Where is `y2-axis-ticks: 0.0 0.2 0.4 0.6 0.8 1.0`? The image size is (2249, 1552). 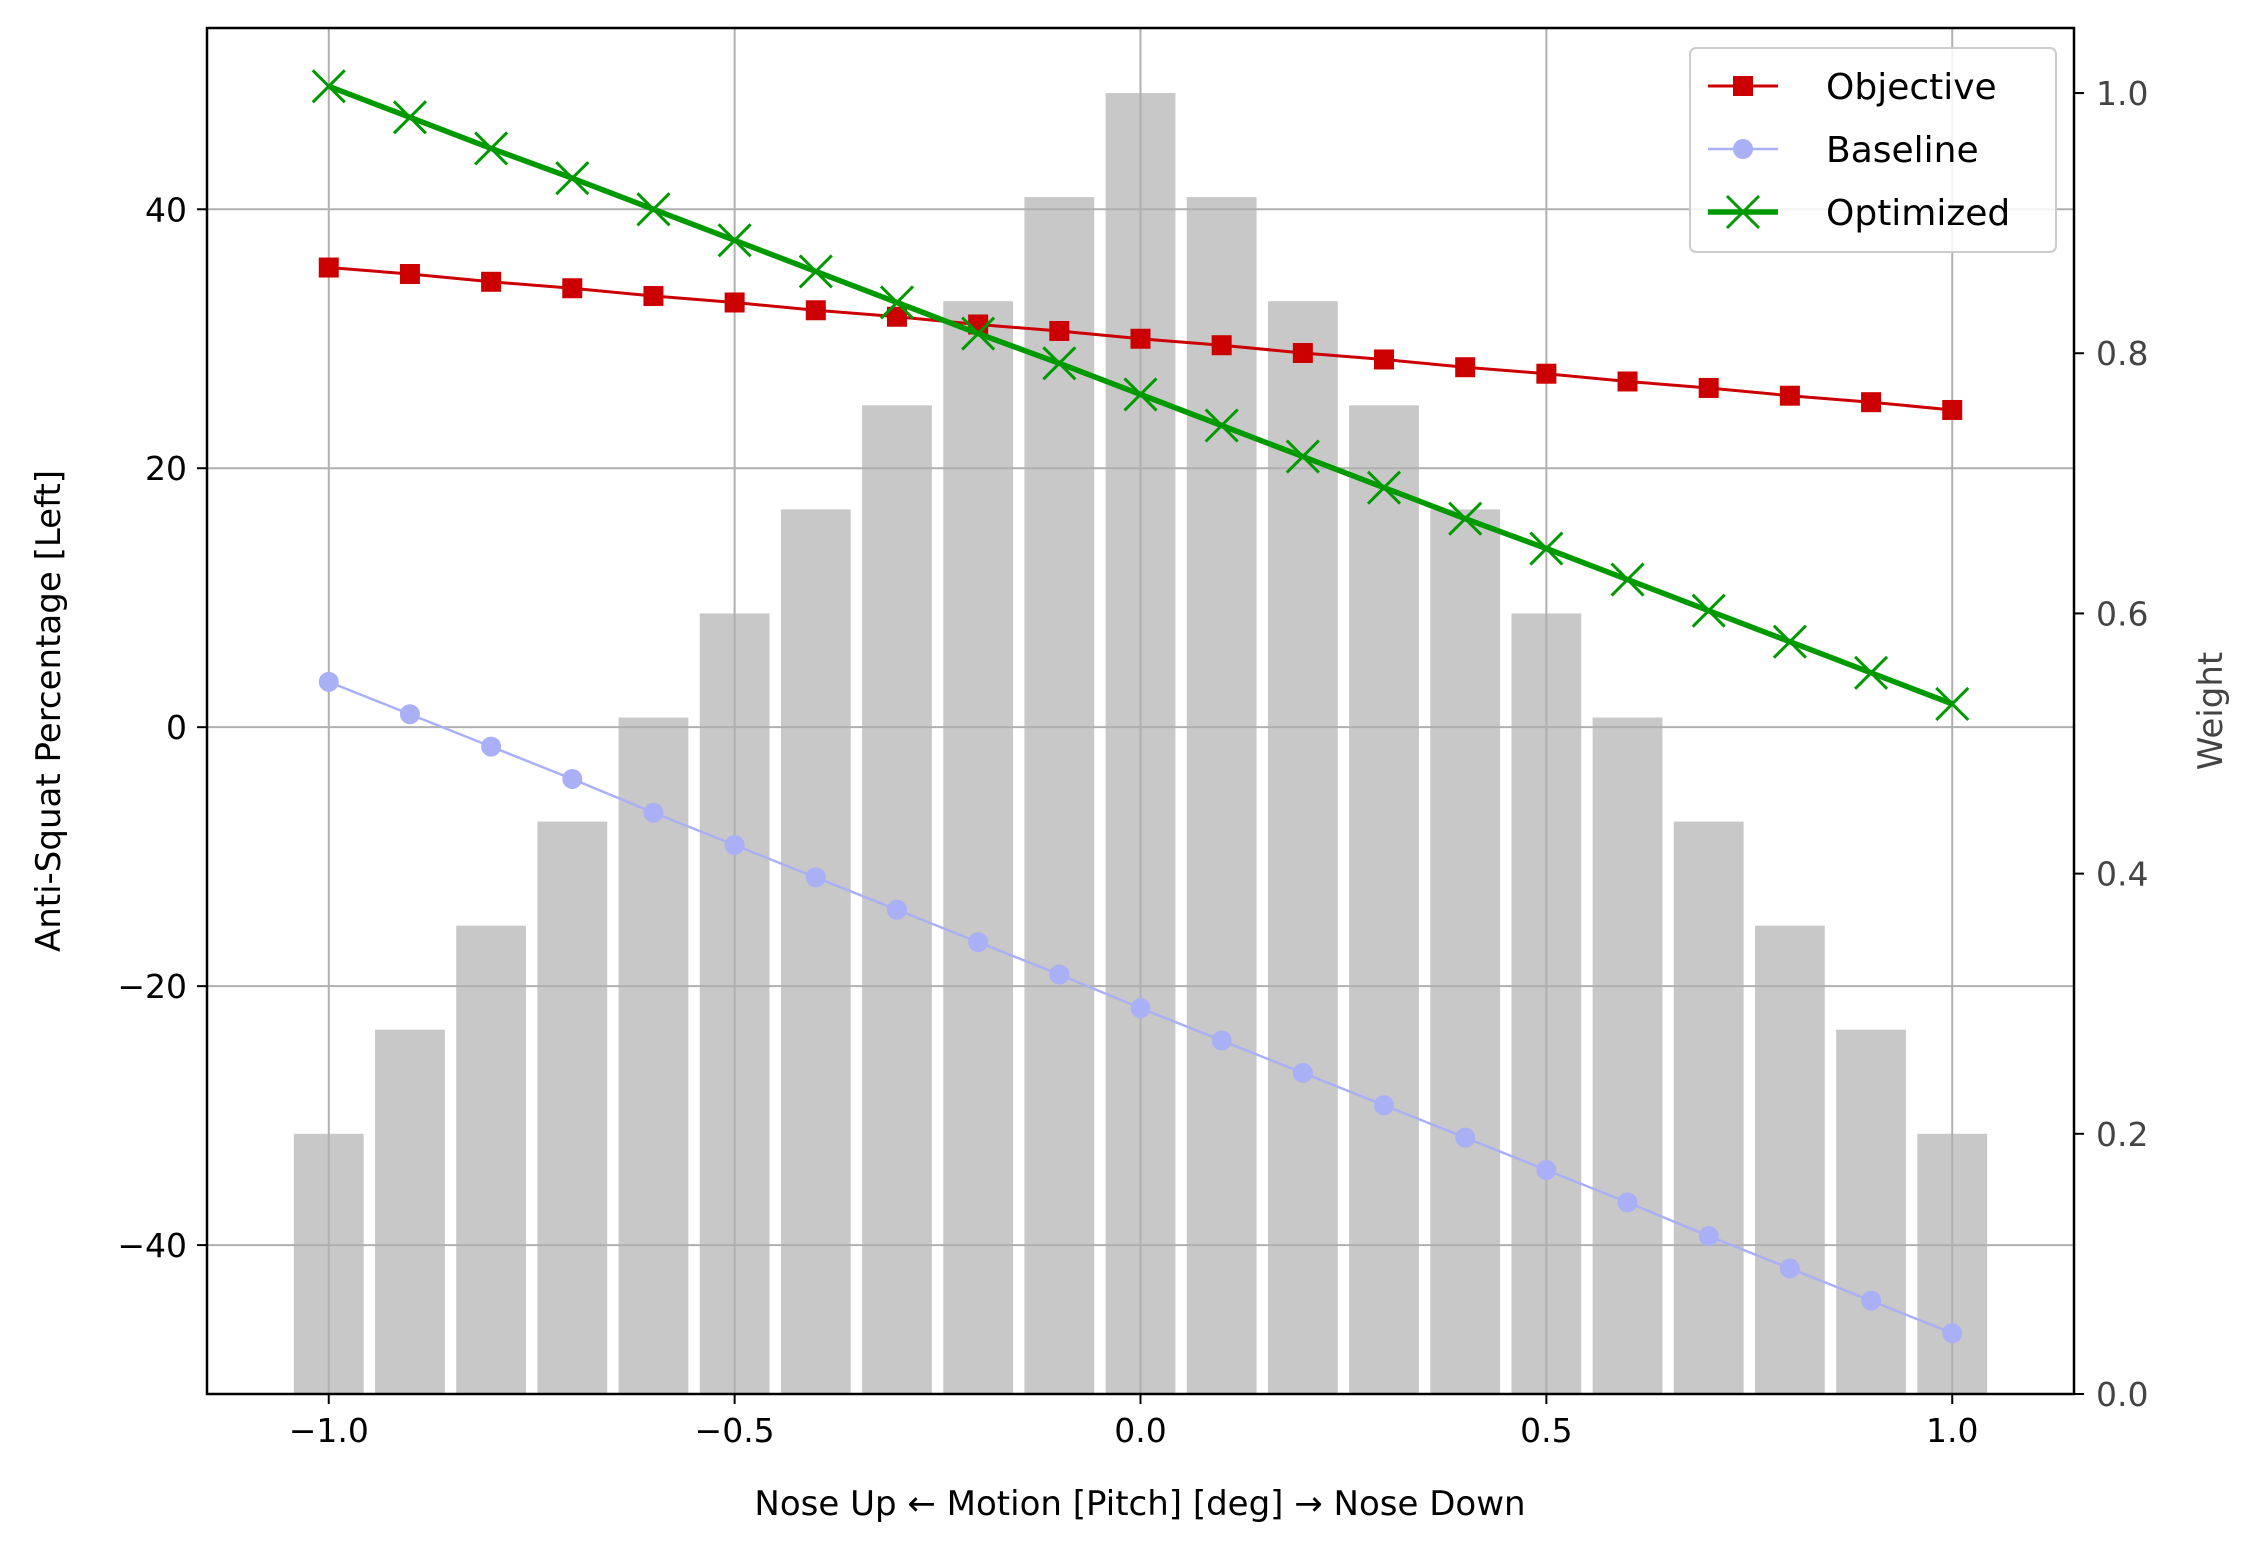
y2-axis-ticks: 0.0 0.2 0.4 0.6 0.8 1.0 is located at coordinates (2111, 744).